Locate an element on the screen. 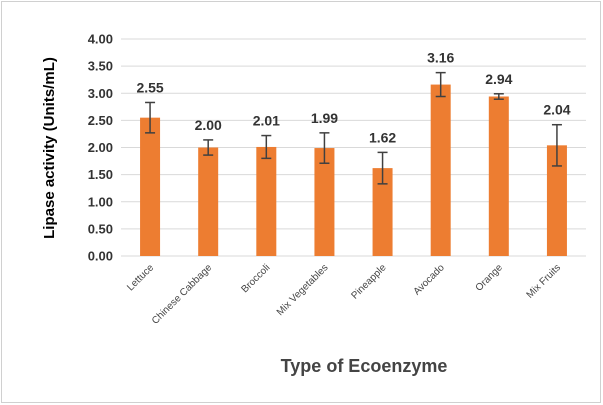  y-tick-label: 1.50 is located at coordinates (100, 174).